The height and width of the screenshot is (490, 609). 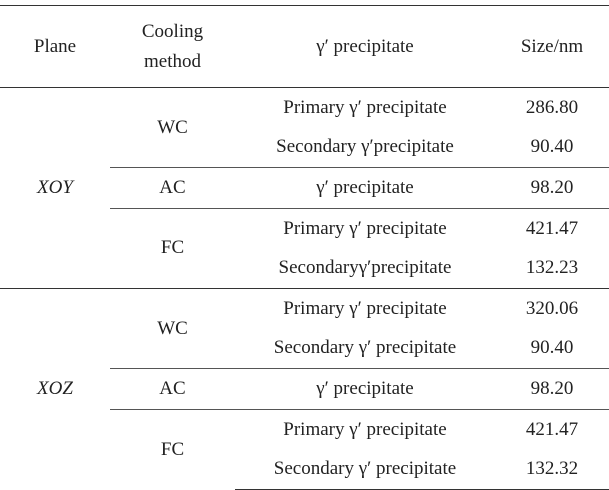 I want to click on table-row: Secondary γ′precipitate 90.40, so click(x=304, y=148).